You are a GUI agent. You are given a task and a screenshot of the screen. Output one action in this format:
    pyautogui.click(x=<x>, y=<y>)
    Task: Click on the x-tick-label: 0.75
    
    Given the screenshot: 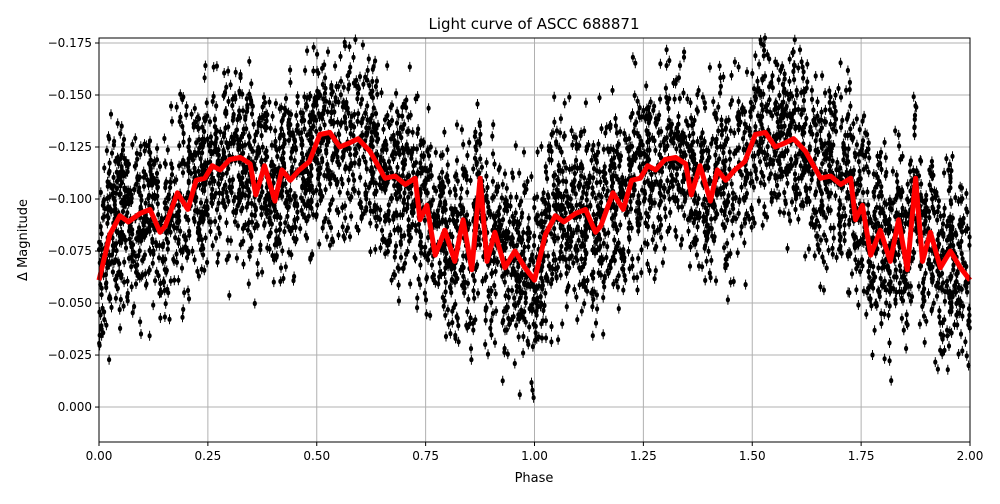 What is the action you would take?
    pyautogui.click(x=425, y=456)
    